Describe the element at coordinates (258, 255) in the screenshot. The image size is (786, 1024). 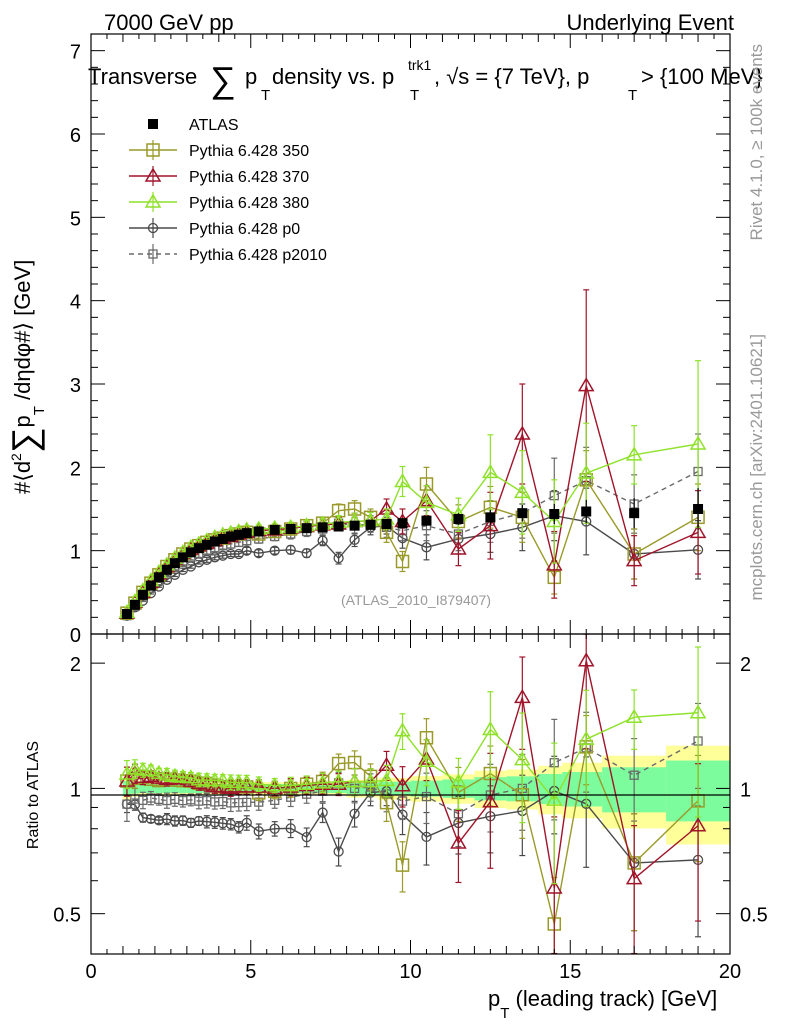
I see `legend-label: Pythia 6.428 p2010` at that location.